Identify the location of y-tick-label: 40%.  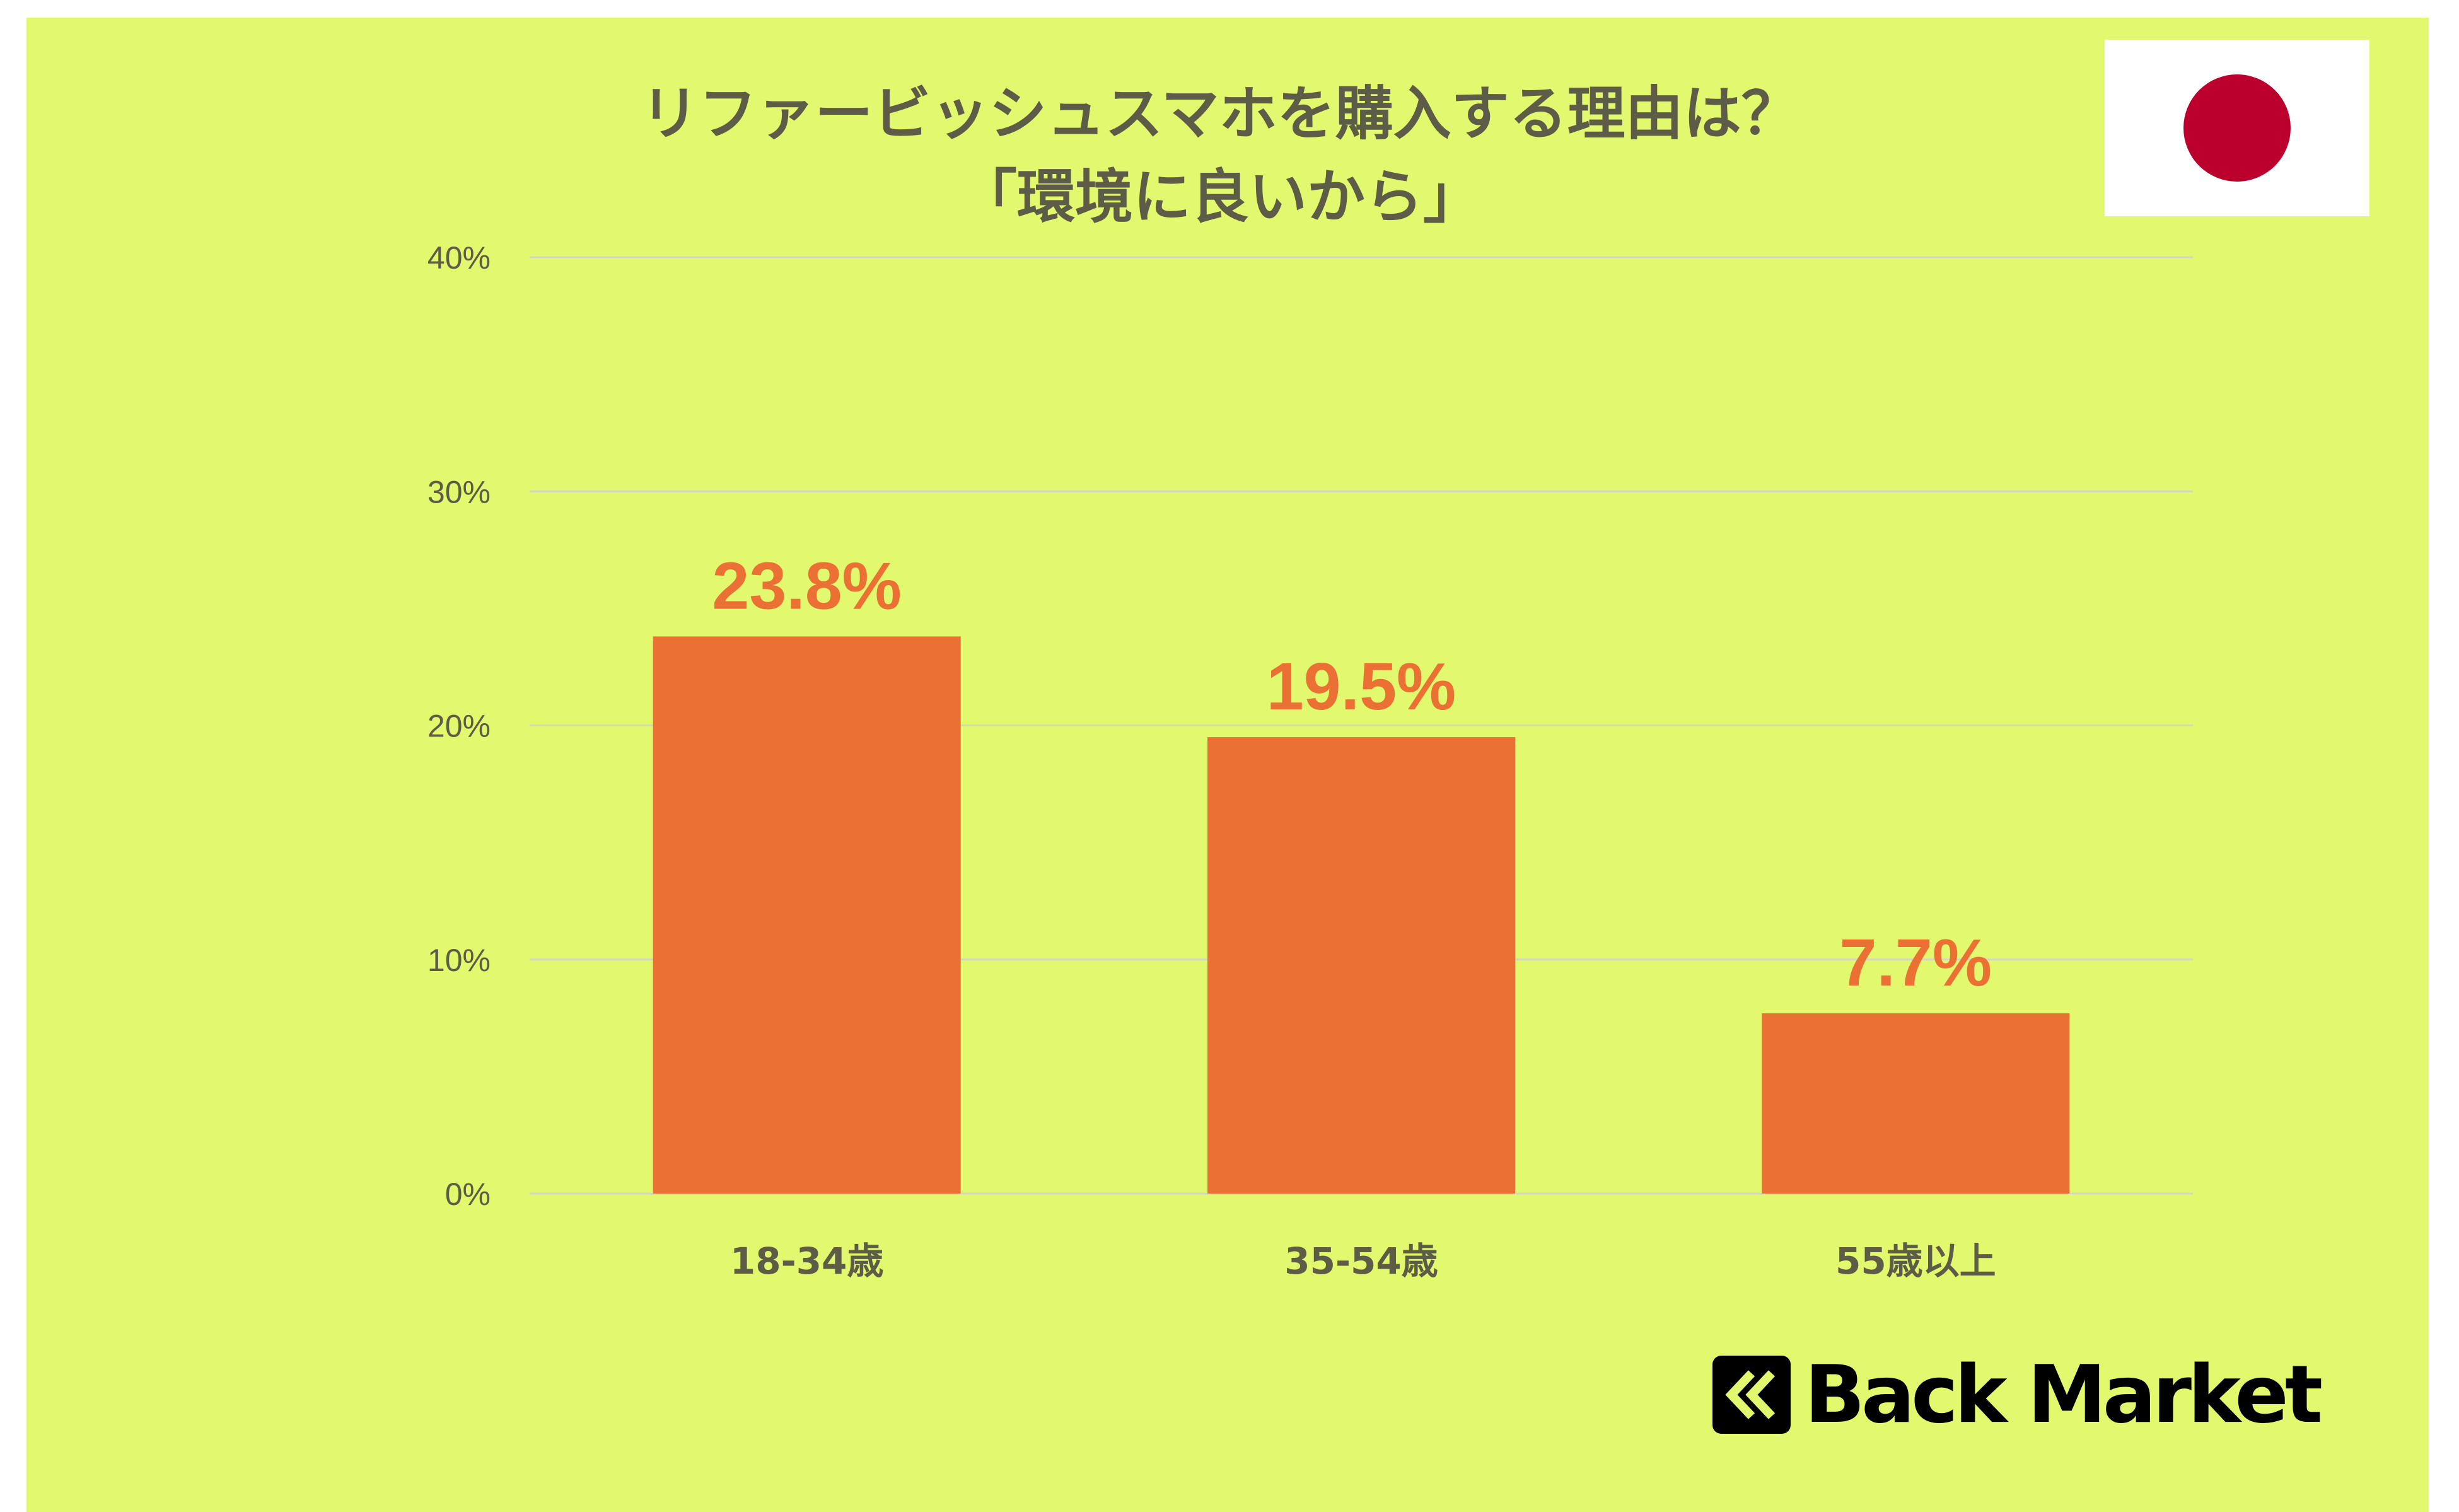
(459, 258).